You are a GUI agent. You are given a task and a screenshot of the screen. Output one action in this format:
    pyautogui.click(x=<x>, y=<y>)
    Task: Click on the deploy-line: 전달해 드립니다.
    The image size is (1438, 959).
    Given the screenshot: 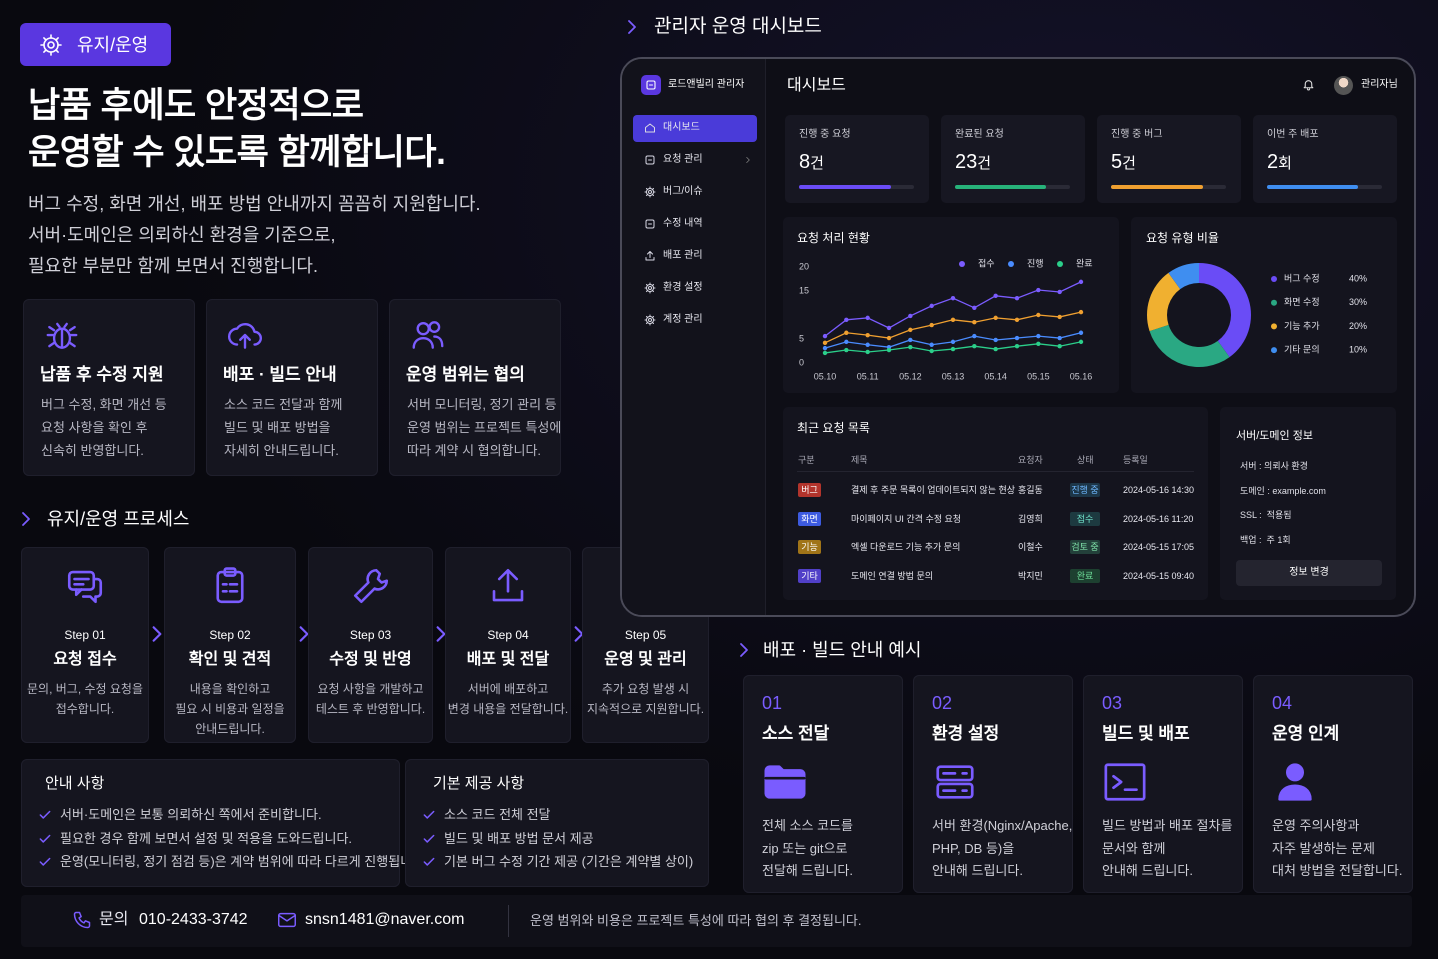 What is the action you would take?
    pyautogui.click(x=807, y=870)
    